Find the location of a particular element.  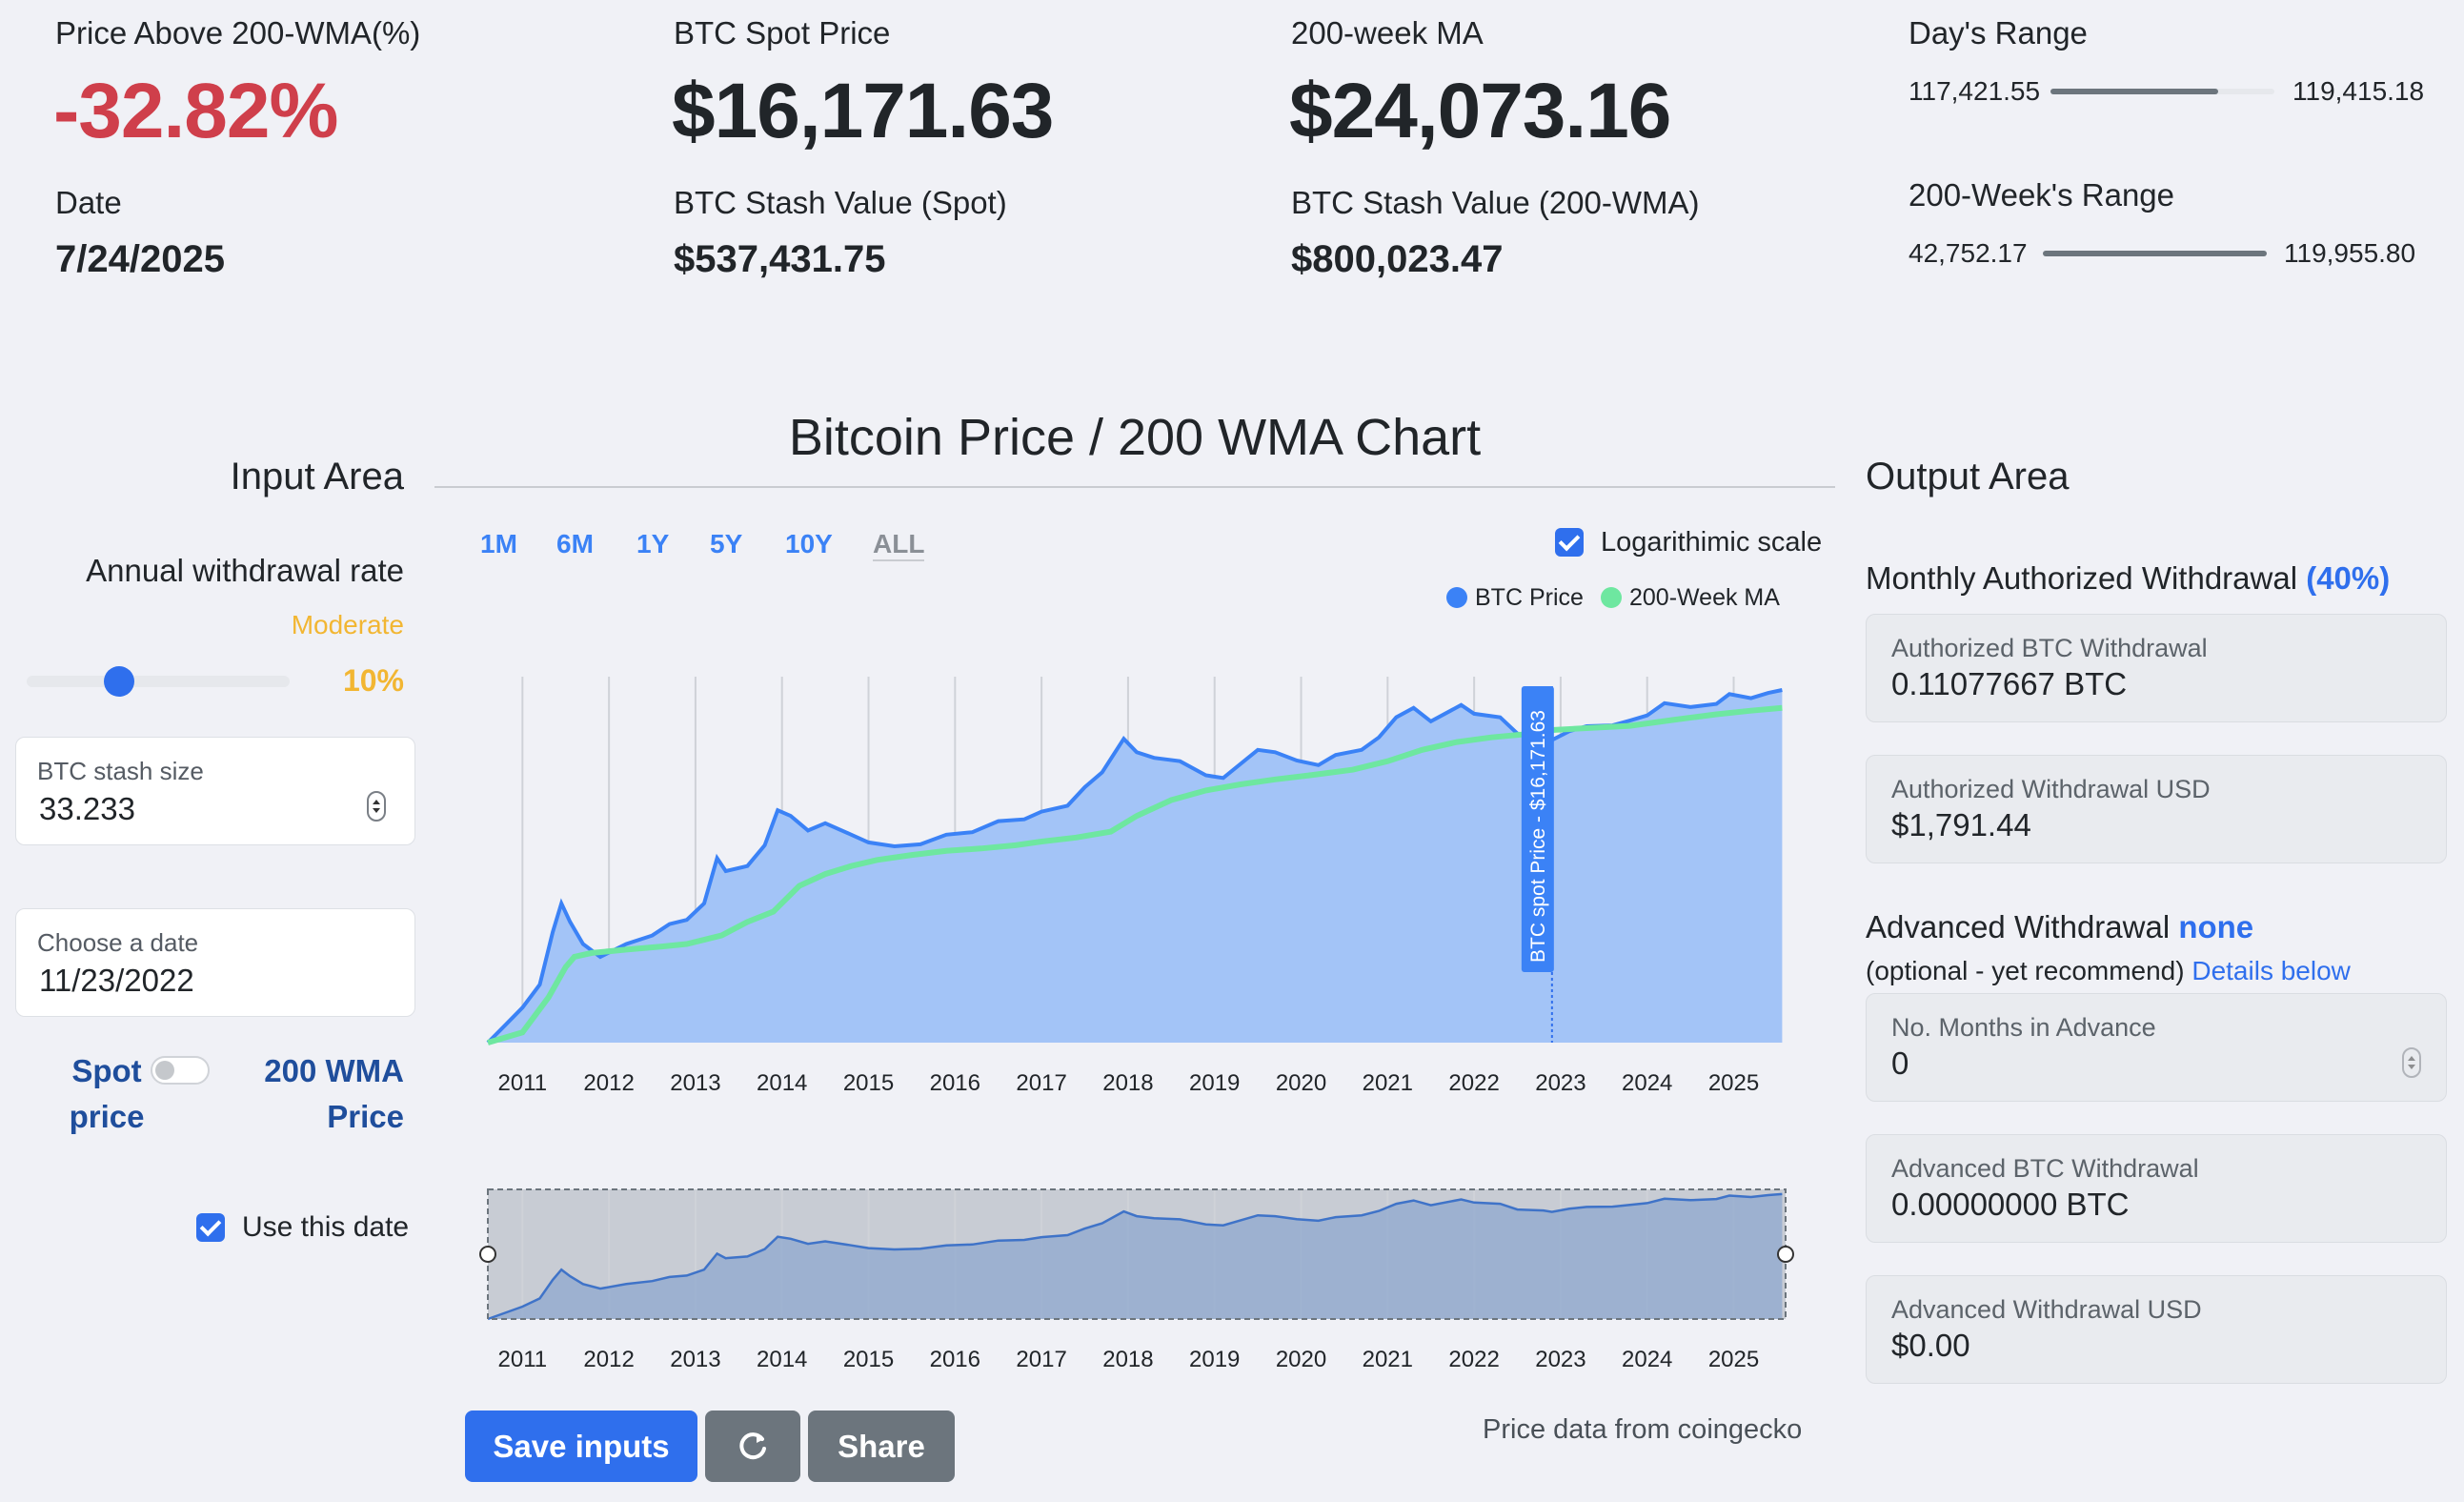

slider-thumb is located at coordinates (119, 681).